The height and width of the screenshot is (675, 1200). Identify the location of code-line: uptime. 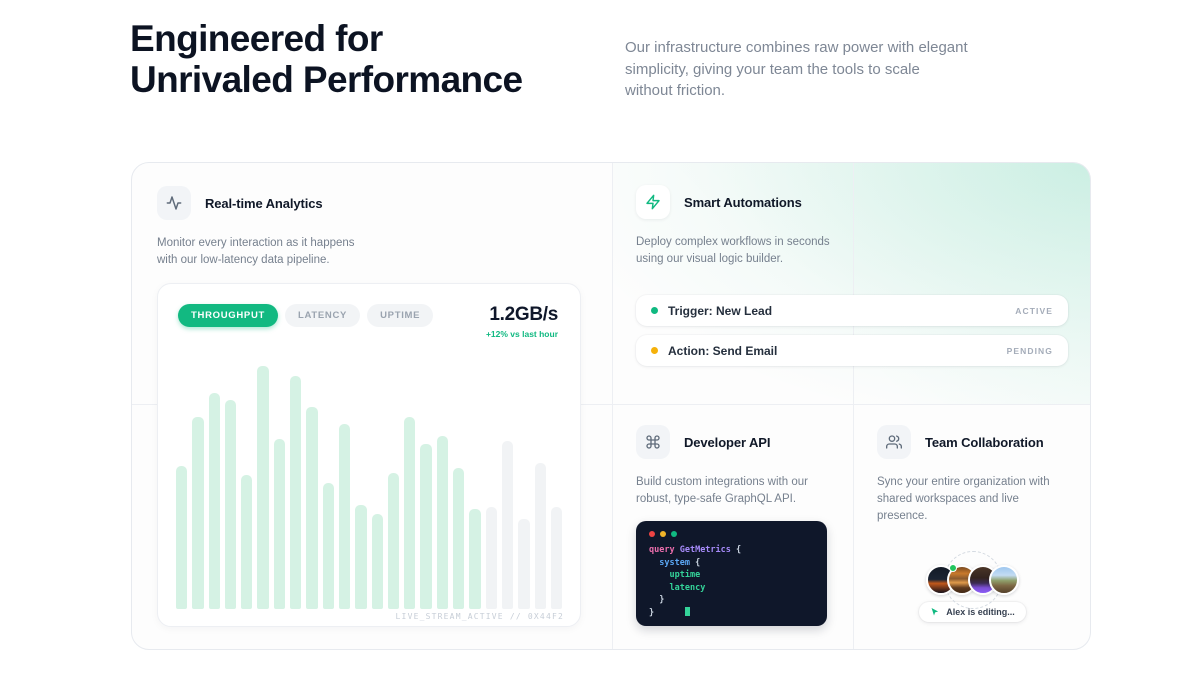
(685, 575).